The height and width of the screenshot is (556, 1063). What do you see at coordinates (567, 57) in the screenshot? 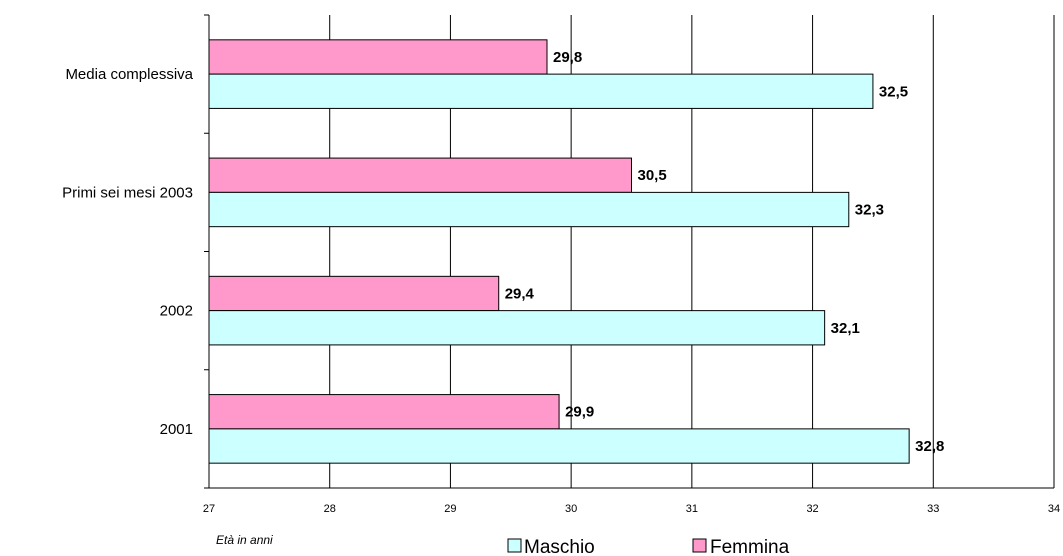
I see `data-label-femmina: 29,8` at bounding box center [567, 57].